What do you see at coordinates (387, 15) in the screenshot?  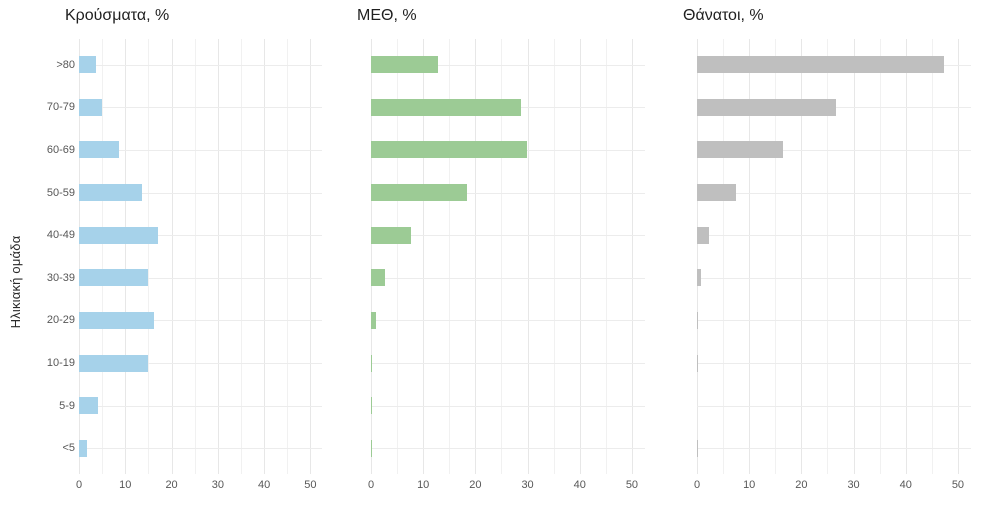 I see `panel-icu-title: ΜΕΘ, %` at bounding box center [387, 15].